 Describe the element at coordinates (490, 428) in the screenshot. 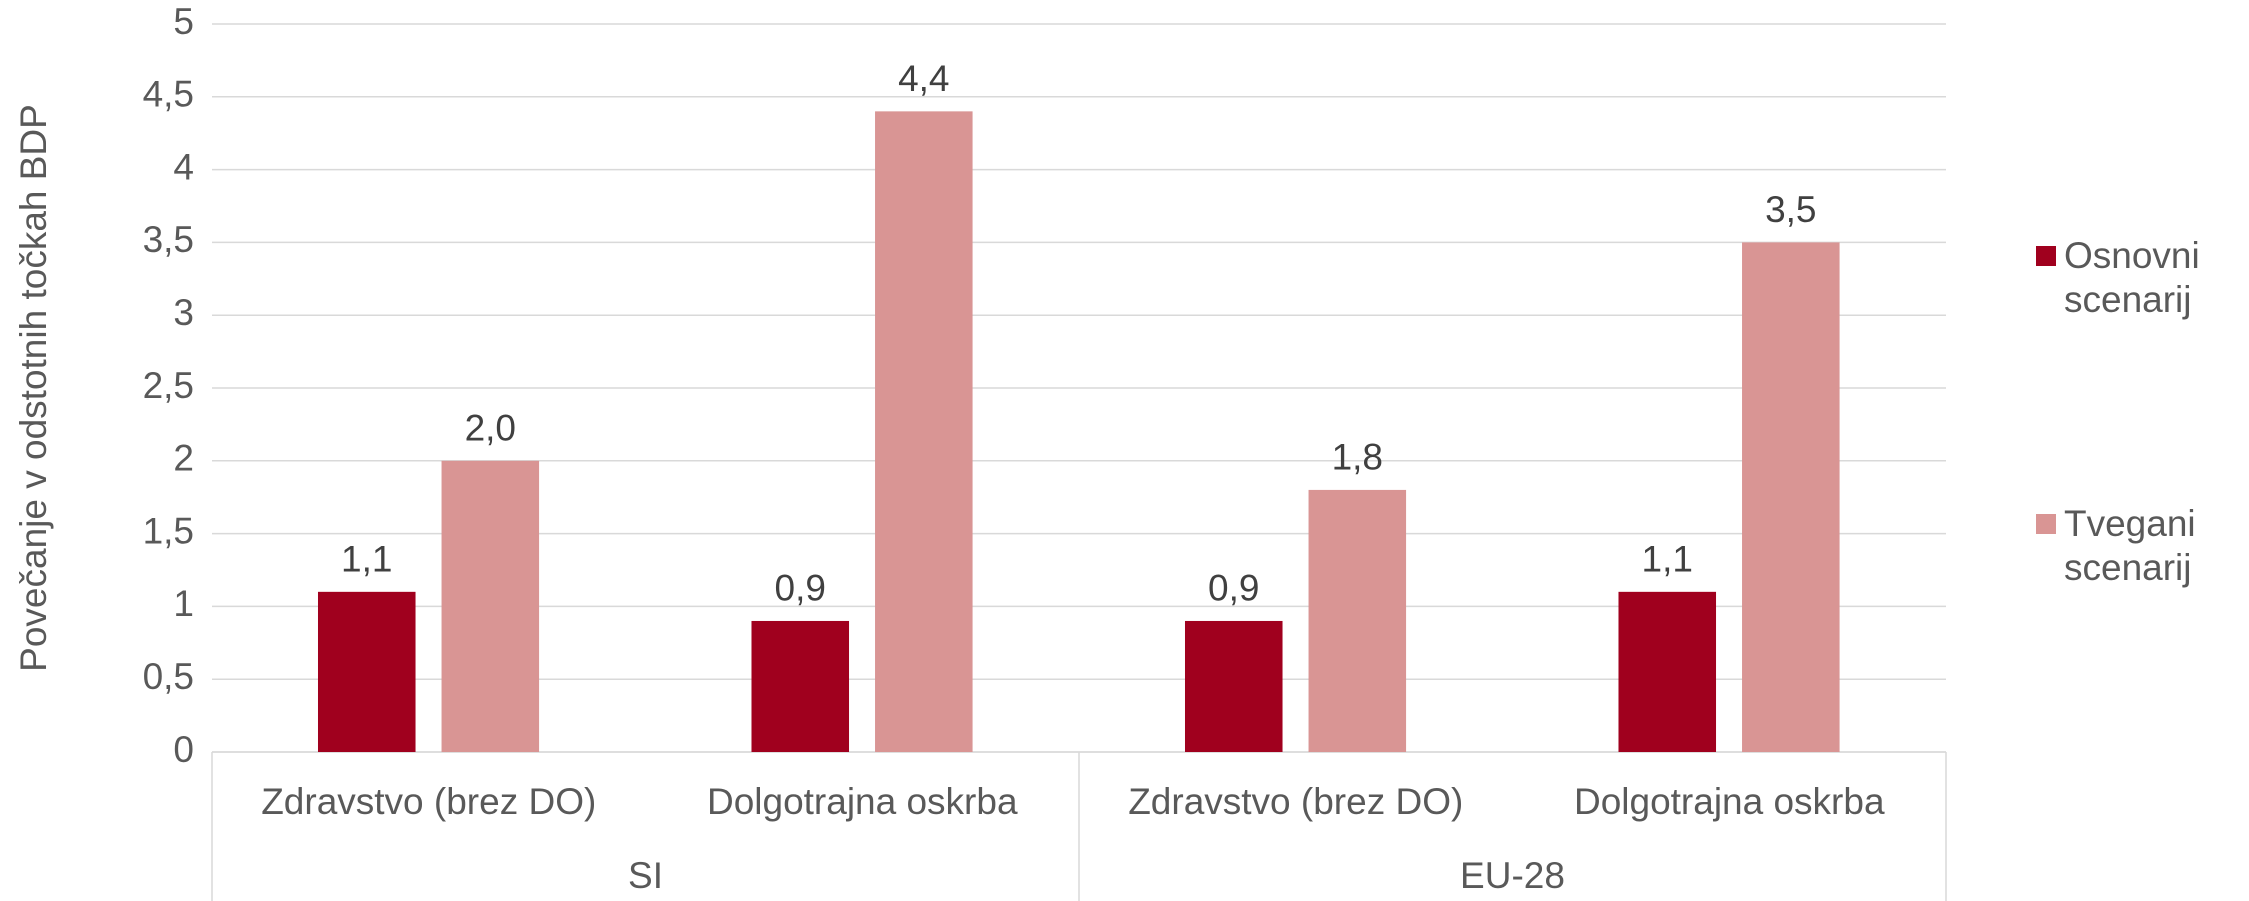

I see `value-label: 2,0` at that location.